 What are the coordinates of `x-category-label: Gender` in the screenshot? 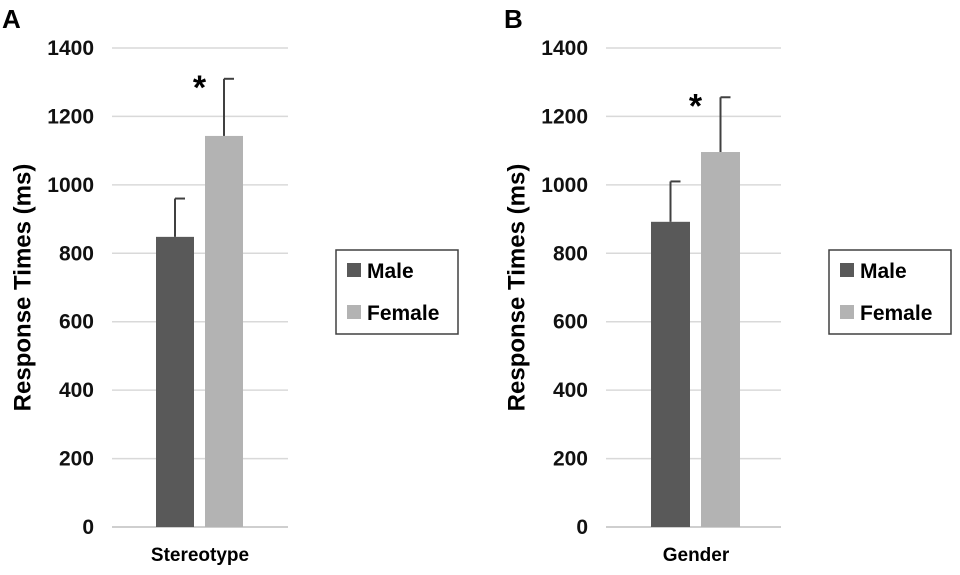 It's located at (696, 555).